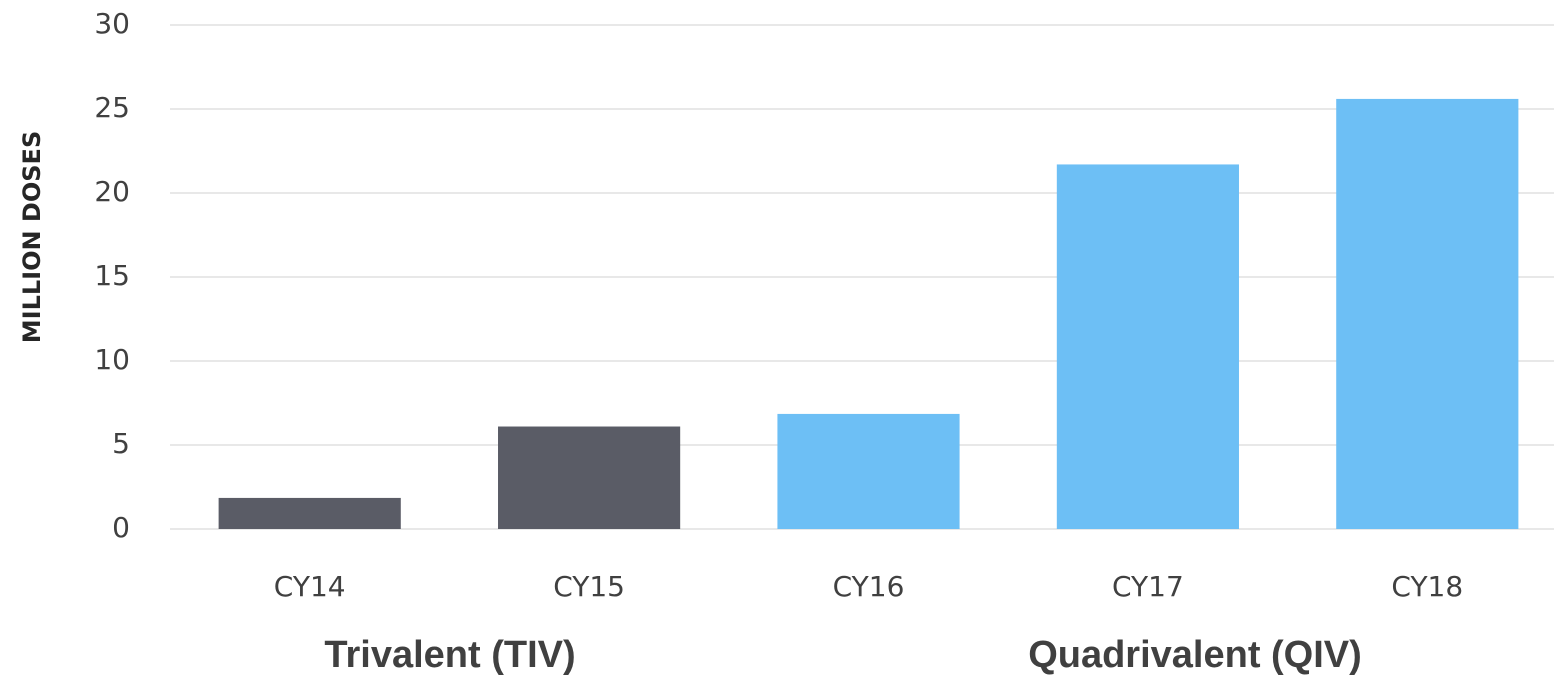  Describe the element at coordinates (310, 586) in the screenshot. I see `x-tick-label: CY14` at that location.